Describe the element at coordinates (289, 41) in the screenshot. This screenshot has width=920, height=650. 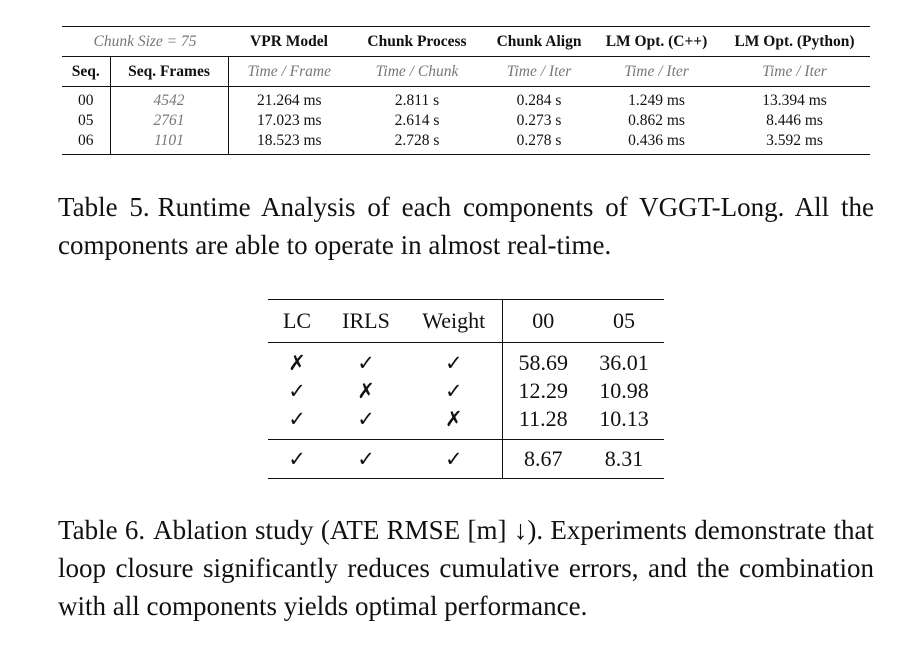
I see `col-vpr-model: VPR Model` at that location.